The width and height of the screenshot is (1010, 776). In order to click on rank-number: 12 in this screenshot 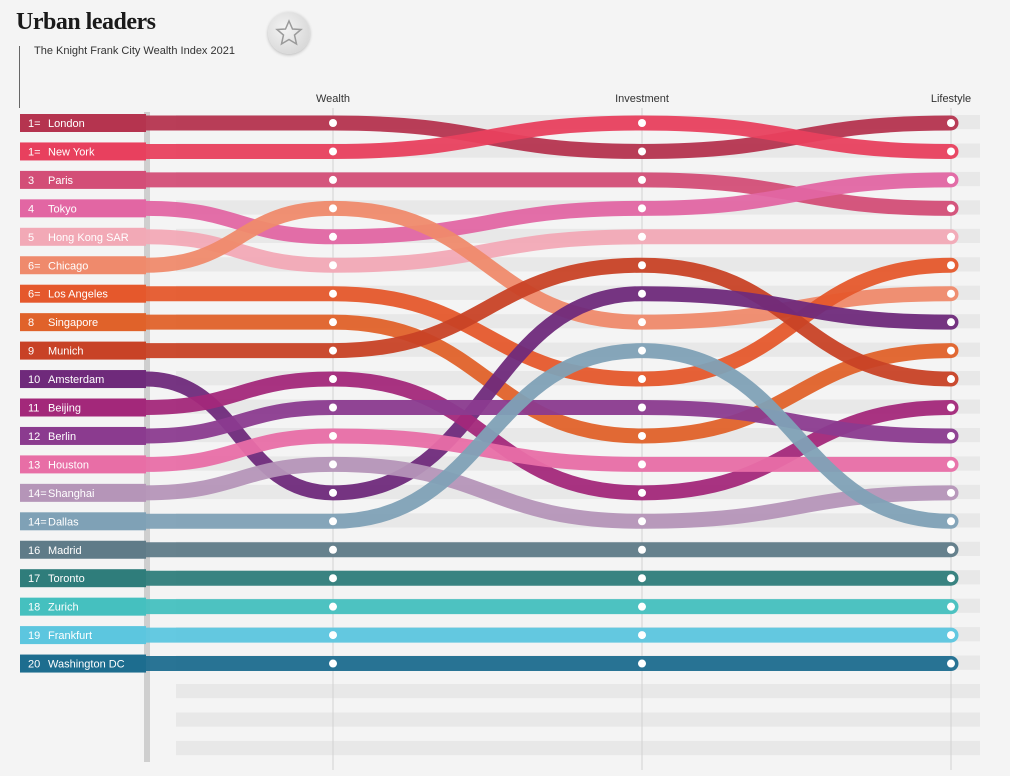, I will do `click(34, 437)`.